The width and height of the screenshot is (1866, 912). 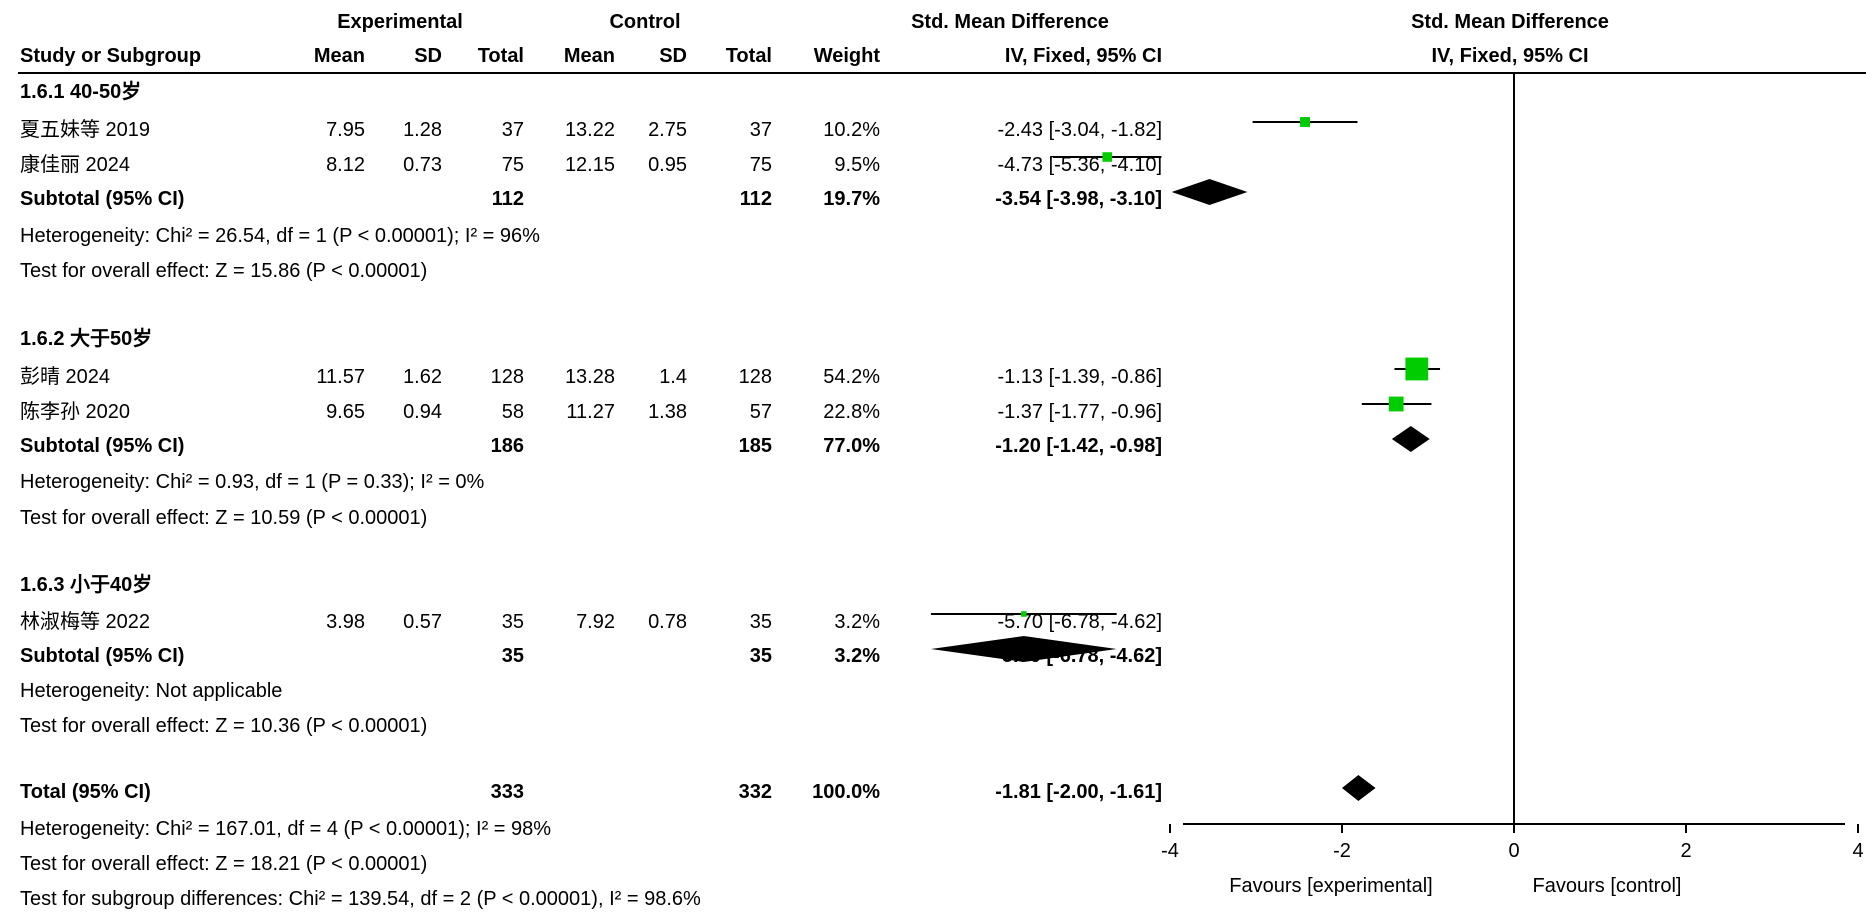 What do you see at coordinates (1510, 56) in the screenshot?
I see `method-header-right: IV, Fixed, 95% CI` at bounding box center [1510, 56].